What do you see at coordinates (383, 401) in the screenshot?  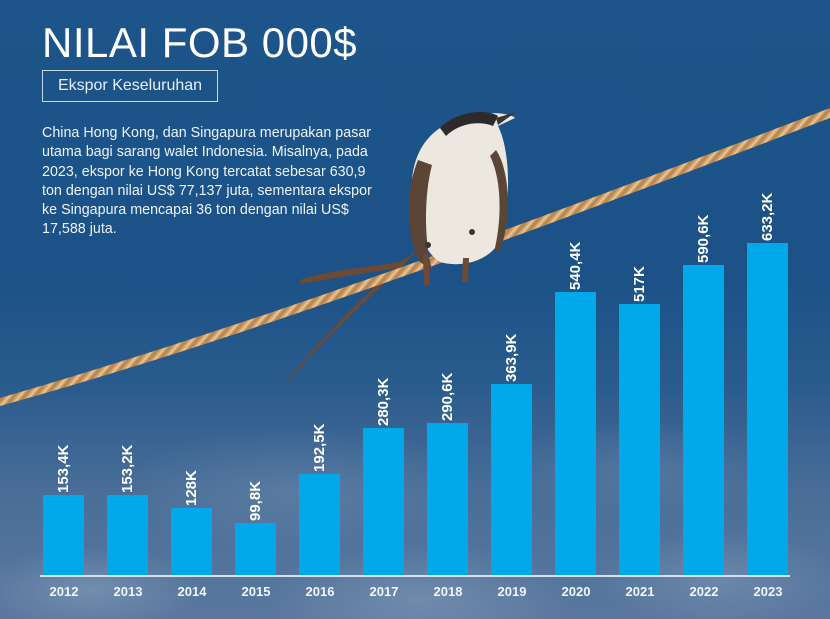 I see `value-text: 280,3K` at bounding box center [383, 401].